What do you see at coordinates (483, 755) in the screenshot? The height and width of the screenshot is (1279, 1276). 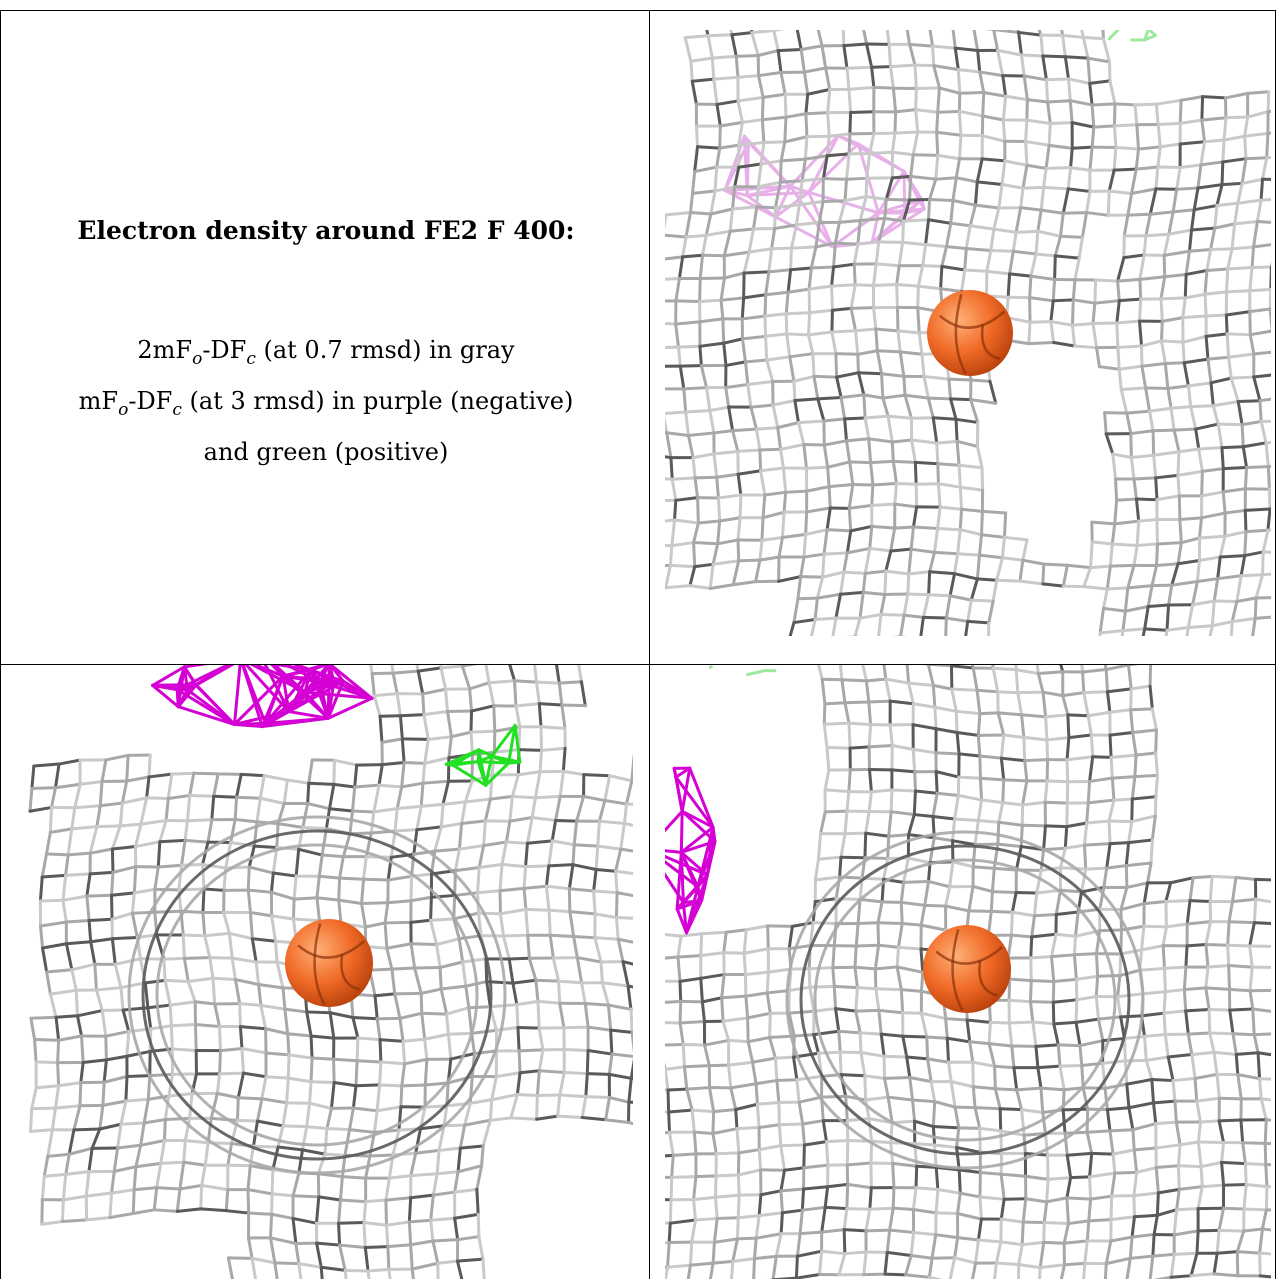 I see `positive-density-green` at bounding box center [483, 755].